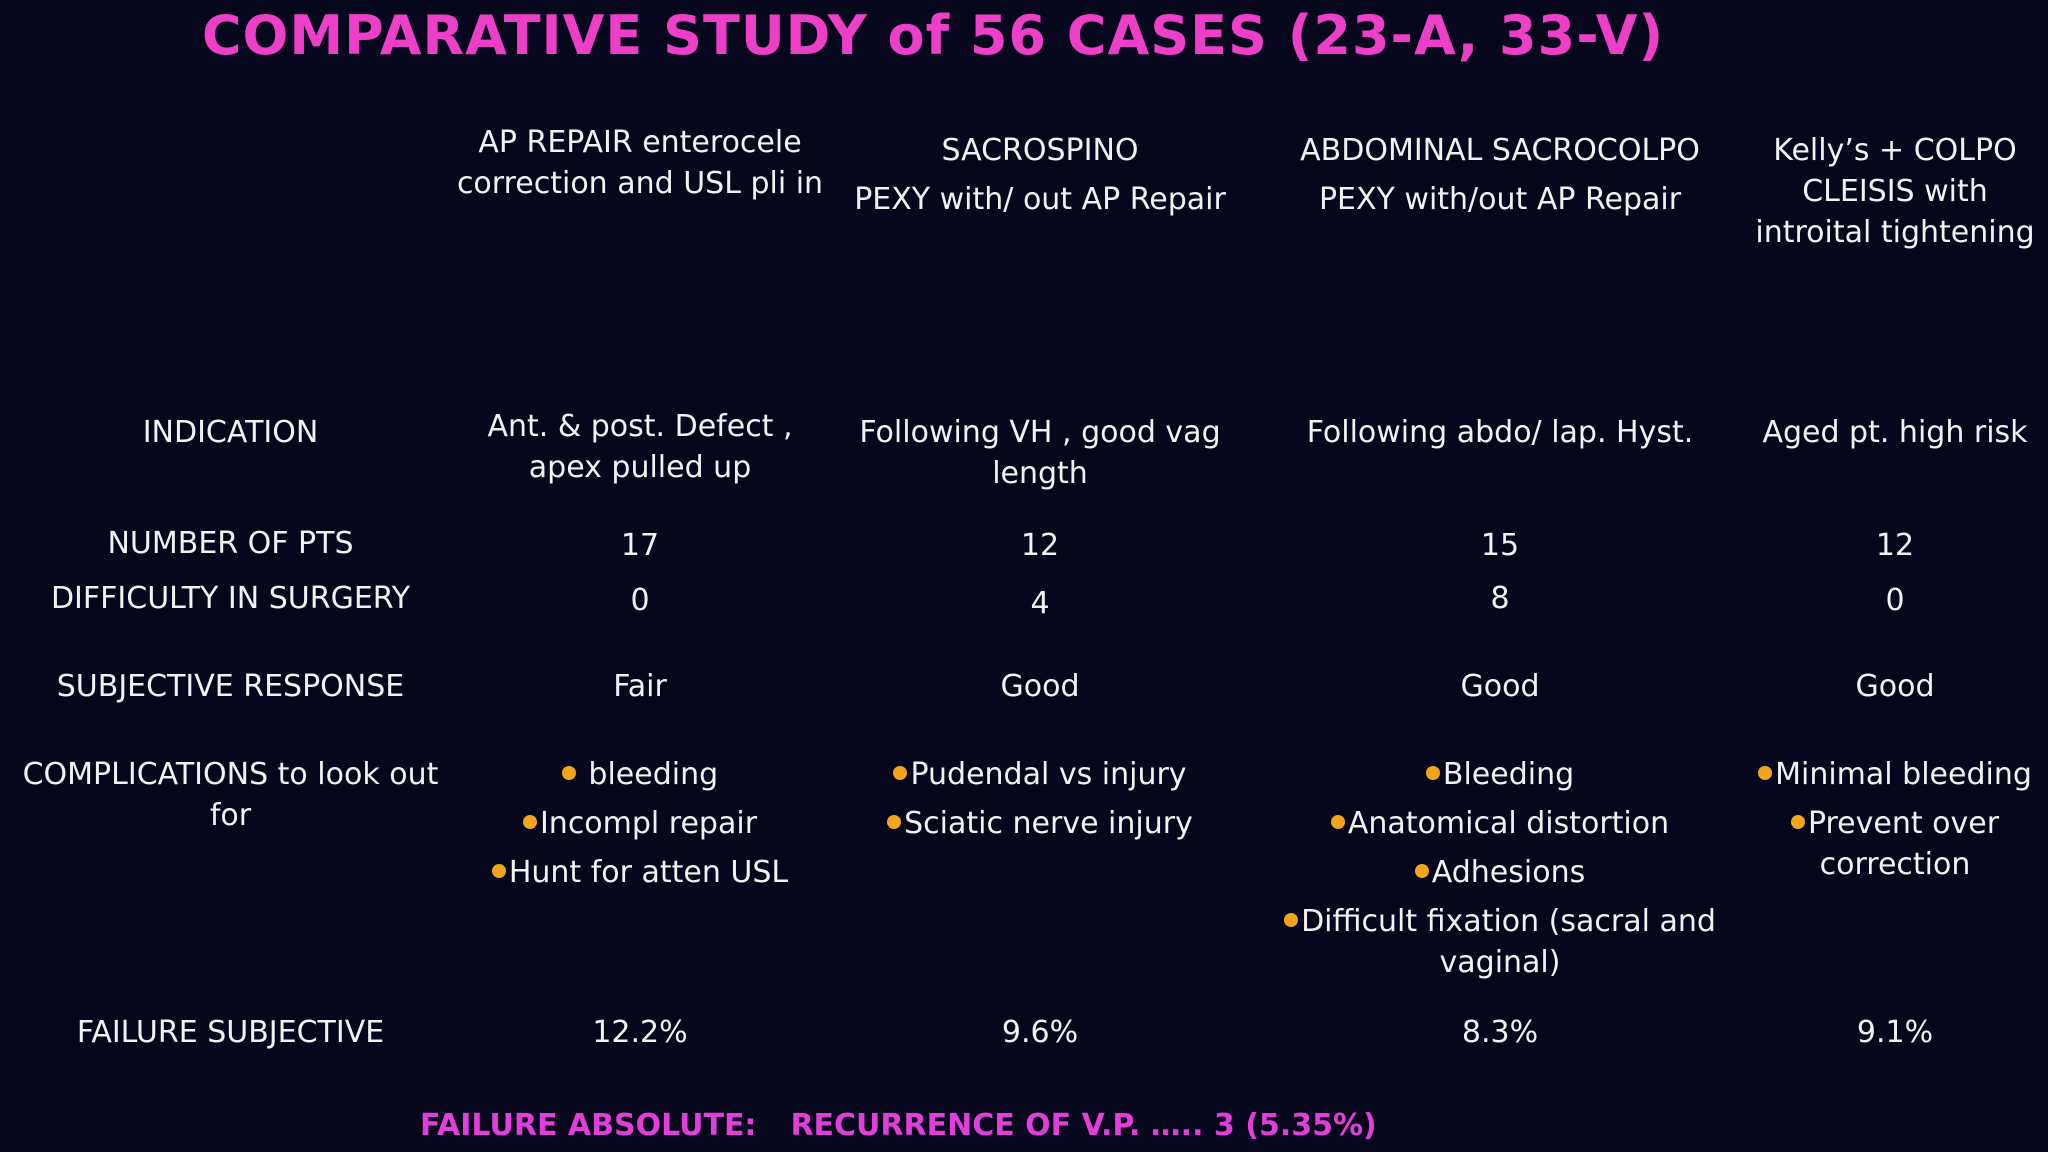 This screenshot has height=1152, width=2048. Describe the element at coordinates (1500, 150) in the screenshot. I see `column-header-line: ABDOMINAL SACROCOLPO` at that location.